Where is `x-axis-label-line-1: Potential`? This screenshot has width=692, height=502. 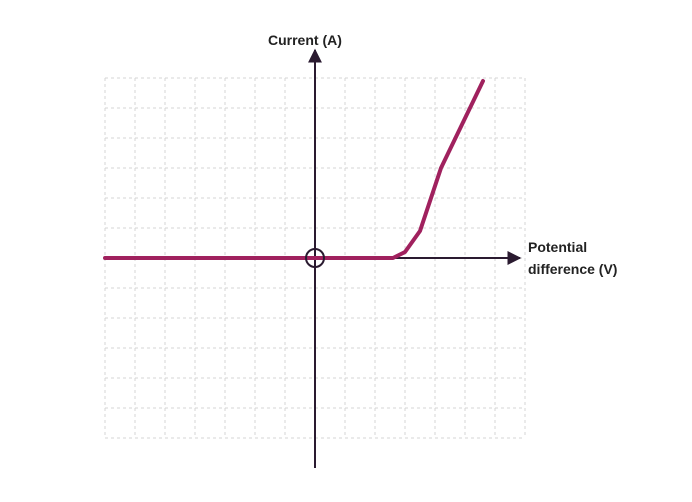
x-axis-label-line-1: Potential is located at coordinates (557, 247).